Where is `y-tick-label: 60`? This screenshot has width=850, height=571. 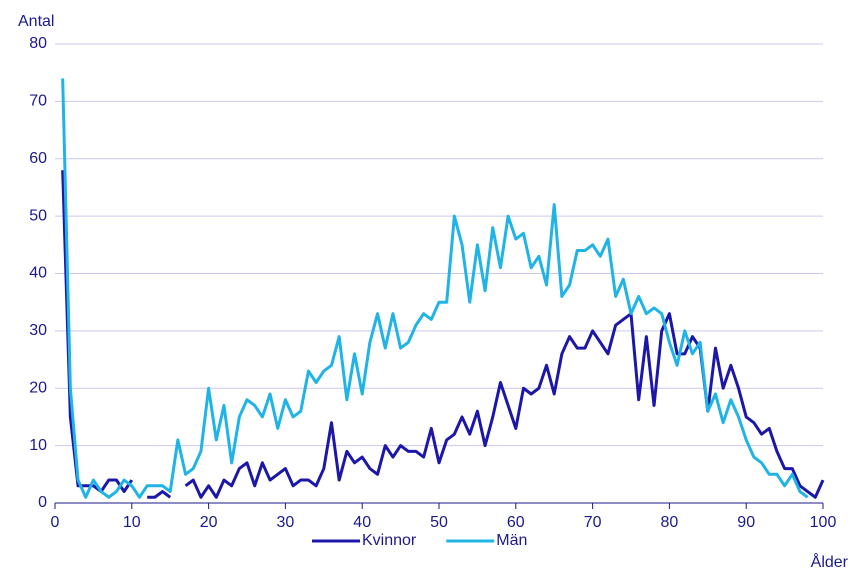 y-tick-label: 60 is located at coordinates (38, 158).